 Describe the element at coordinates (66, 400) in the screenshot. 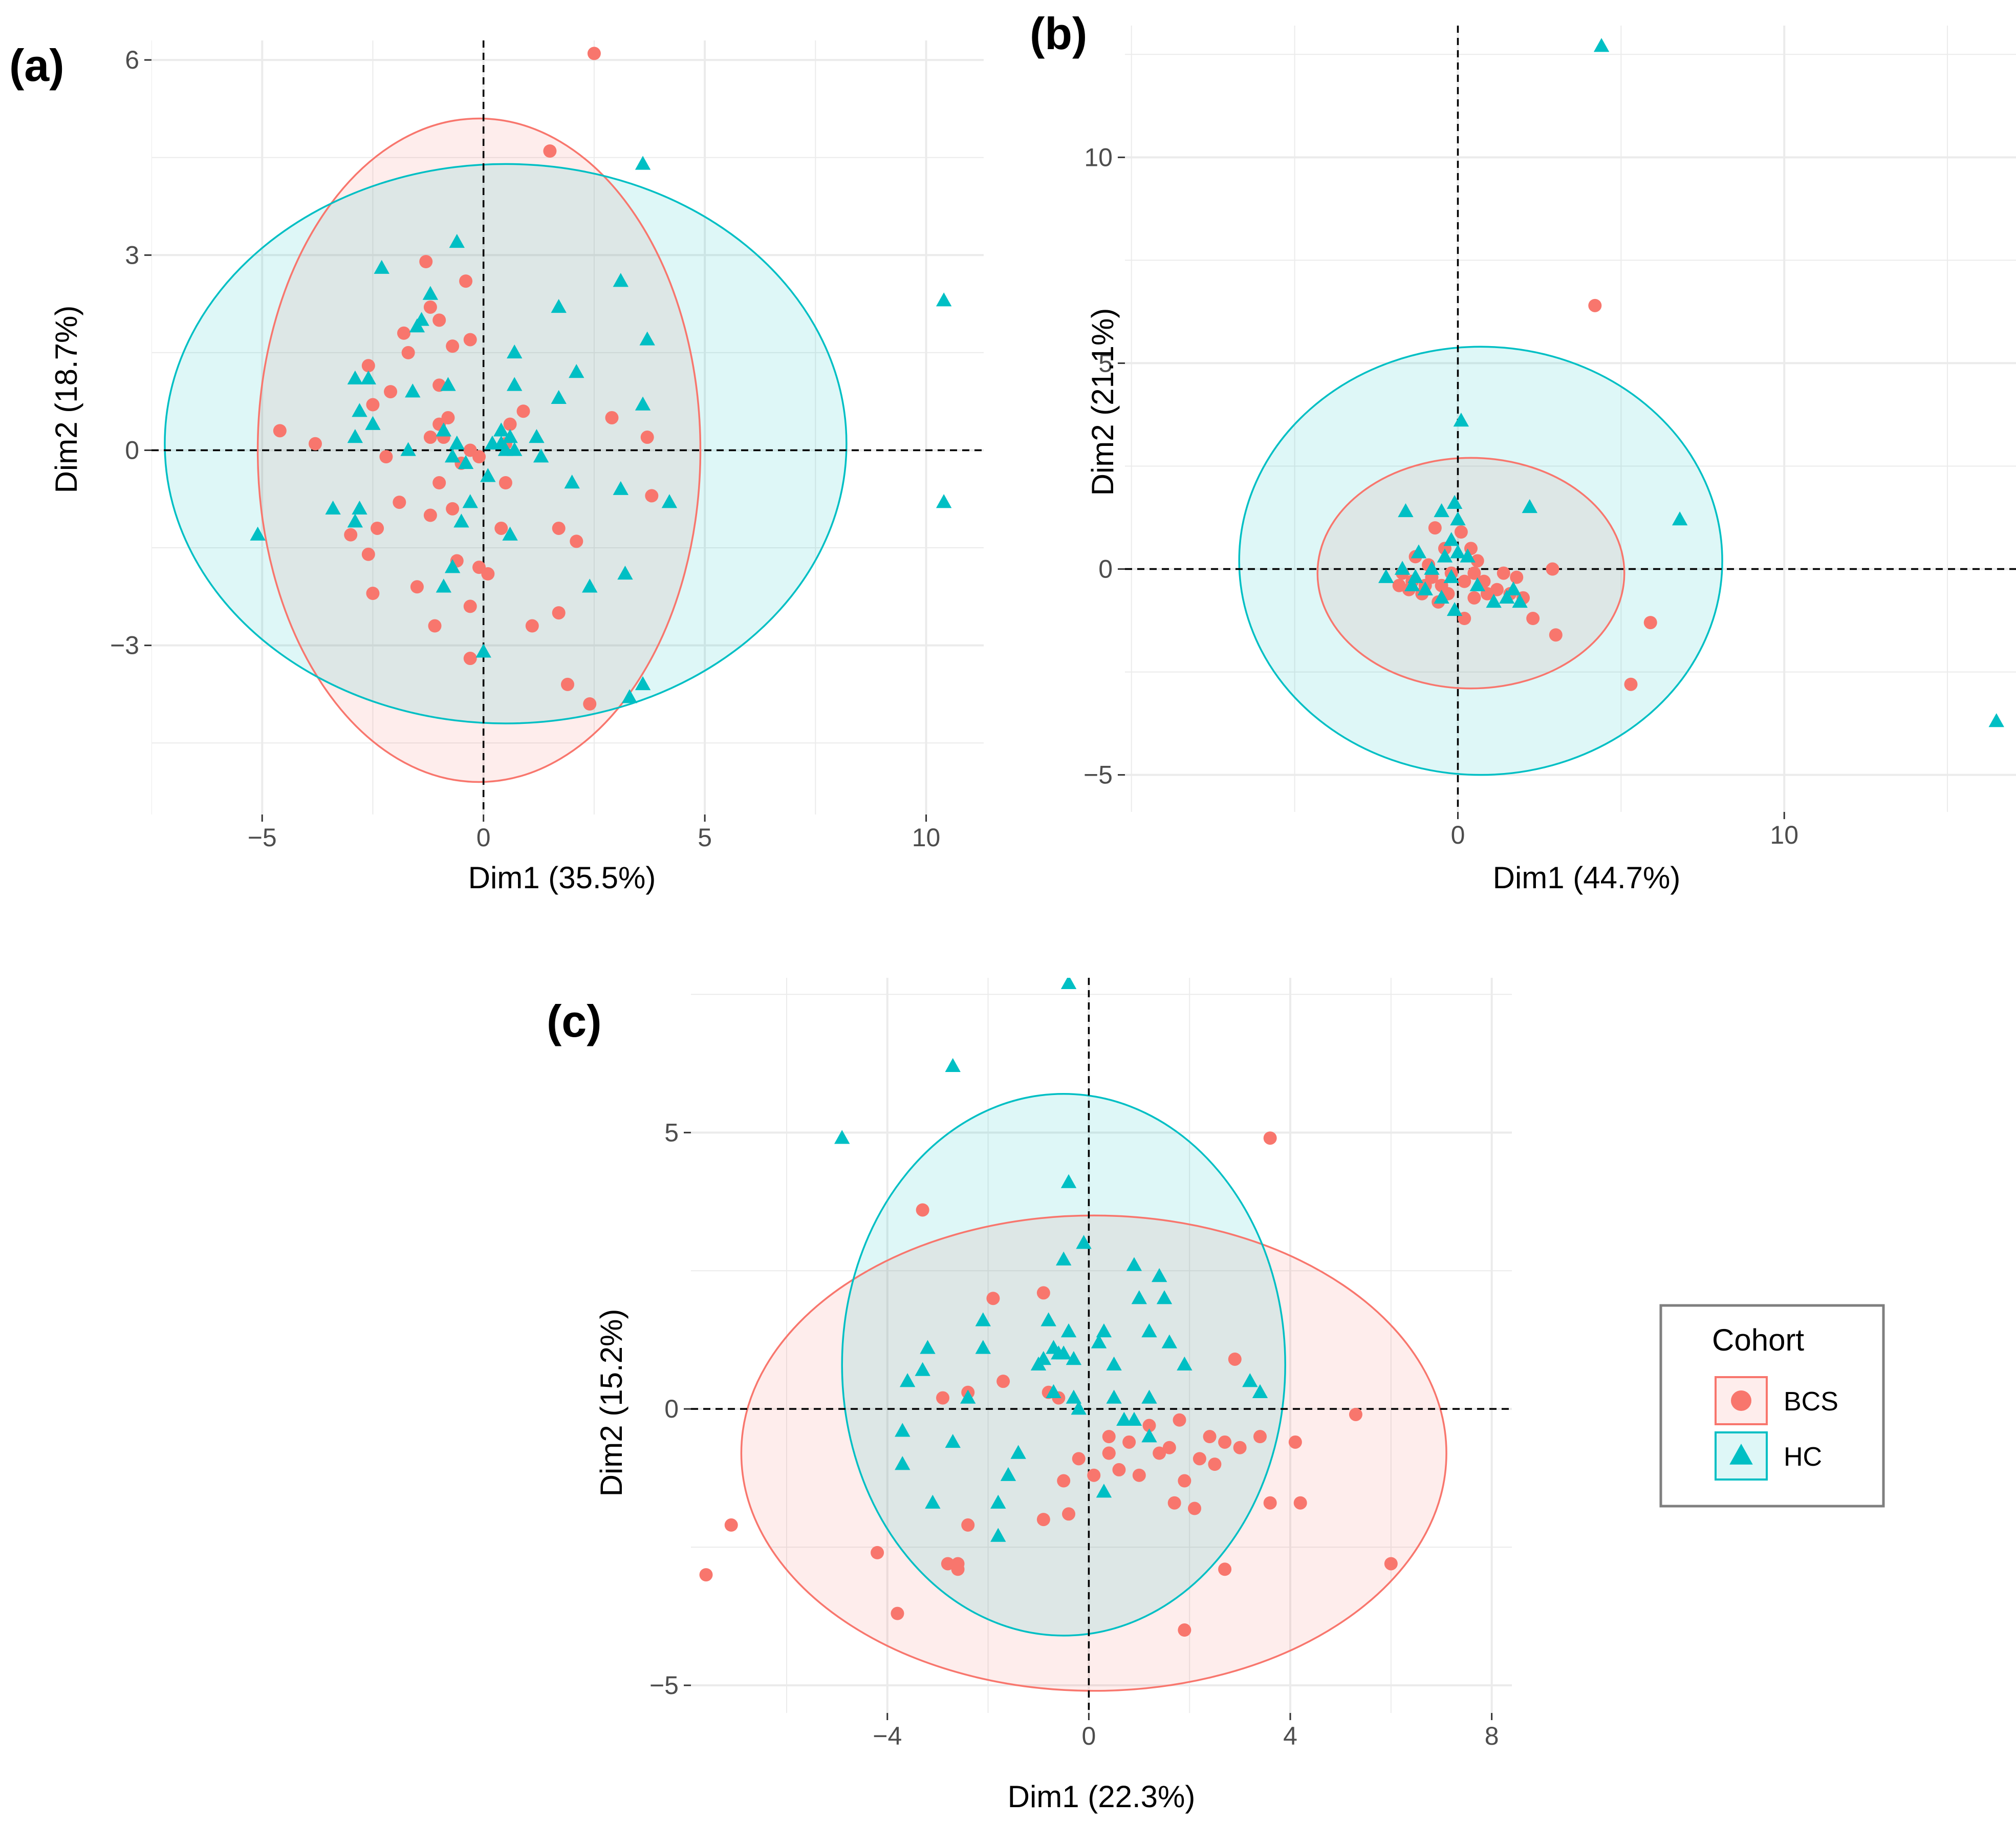

I see `y-axis-title: Dim2 (18.7%)` at that location.